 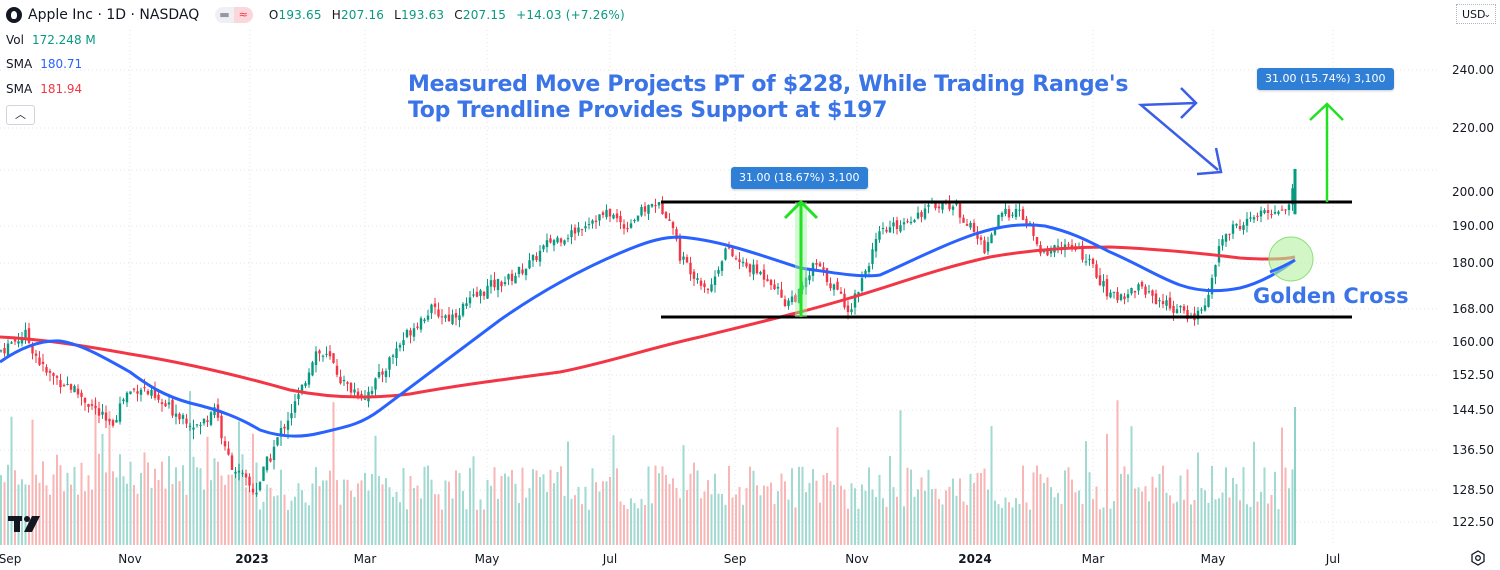 I want to click on open-label: O, so click(x=273, y=15).